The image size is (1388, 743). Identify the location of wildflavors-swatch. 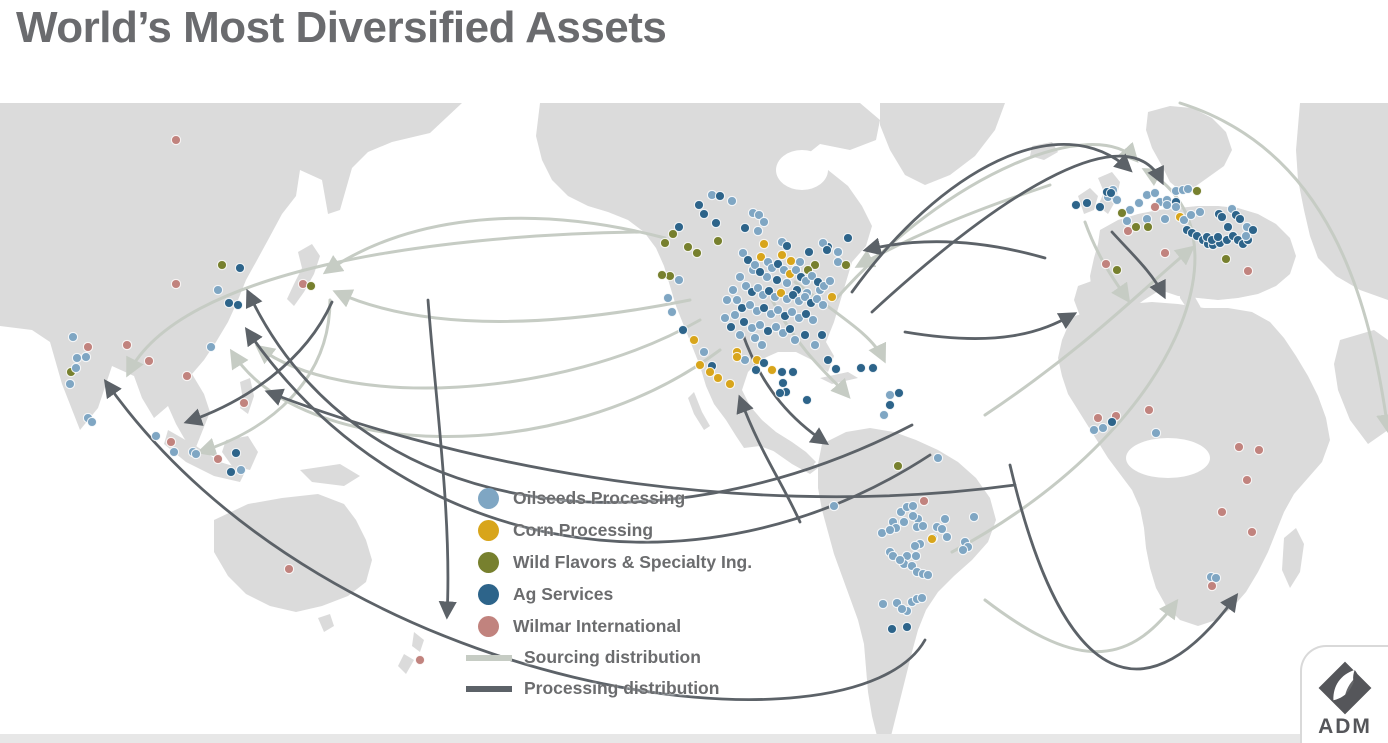
(488, 562).